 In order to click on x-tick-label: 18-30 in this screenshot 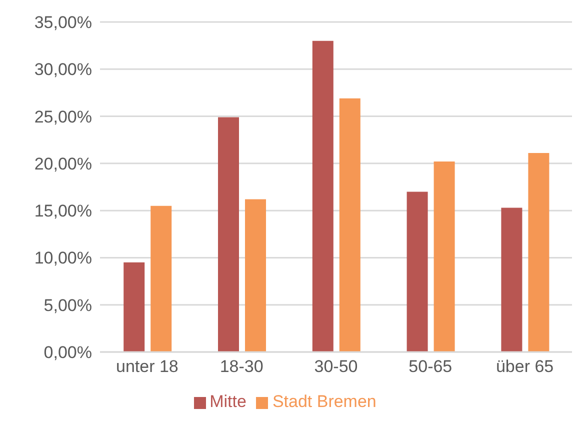, I will do `click(242, 366)`.